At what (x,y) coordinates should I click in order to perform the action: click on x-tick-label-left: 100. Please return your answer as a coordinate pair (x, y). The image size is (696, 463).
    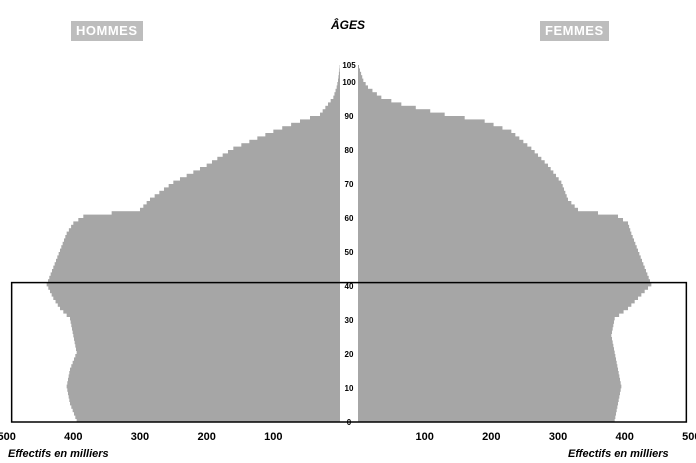
    Looking at the image, I should click on (273, 437).